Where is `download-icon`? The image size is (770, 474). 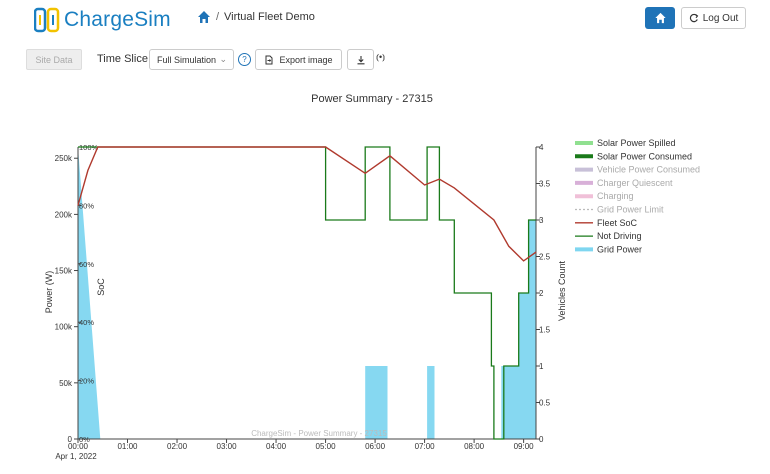
download-icon is located at coordinates (360, 59).